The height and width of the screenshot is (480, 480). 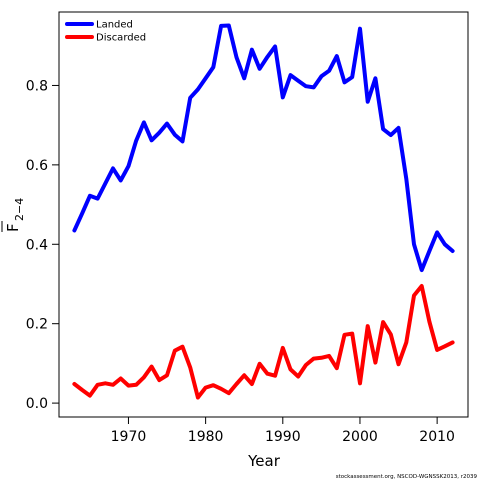 What do you see at coordinates (114, 25) in the screenshot?
I see `legend-label-landed: Landed` at bounding box center [114, 25].